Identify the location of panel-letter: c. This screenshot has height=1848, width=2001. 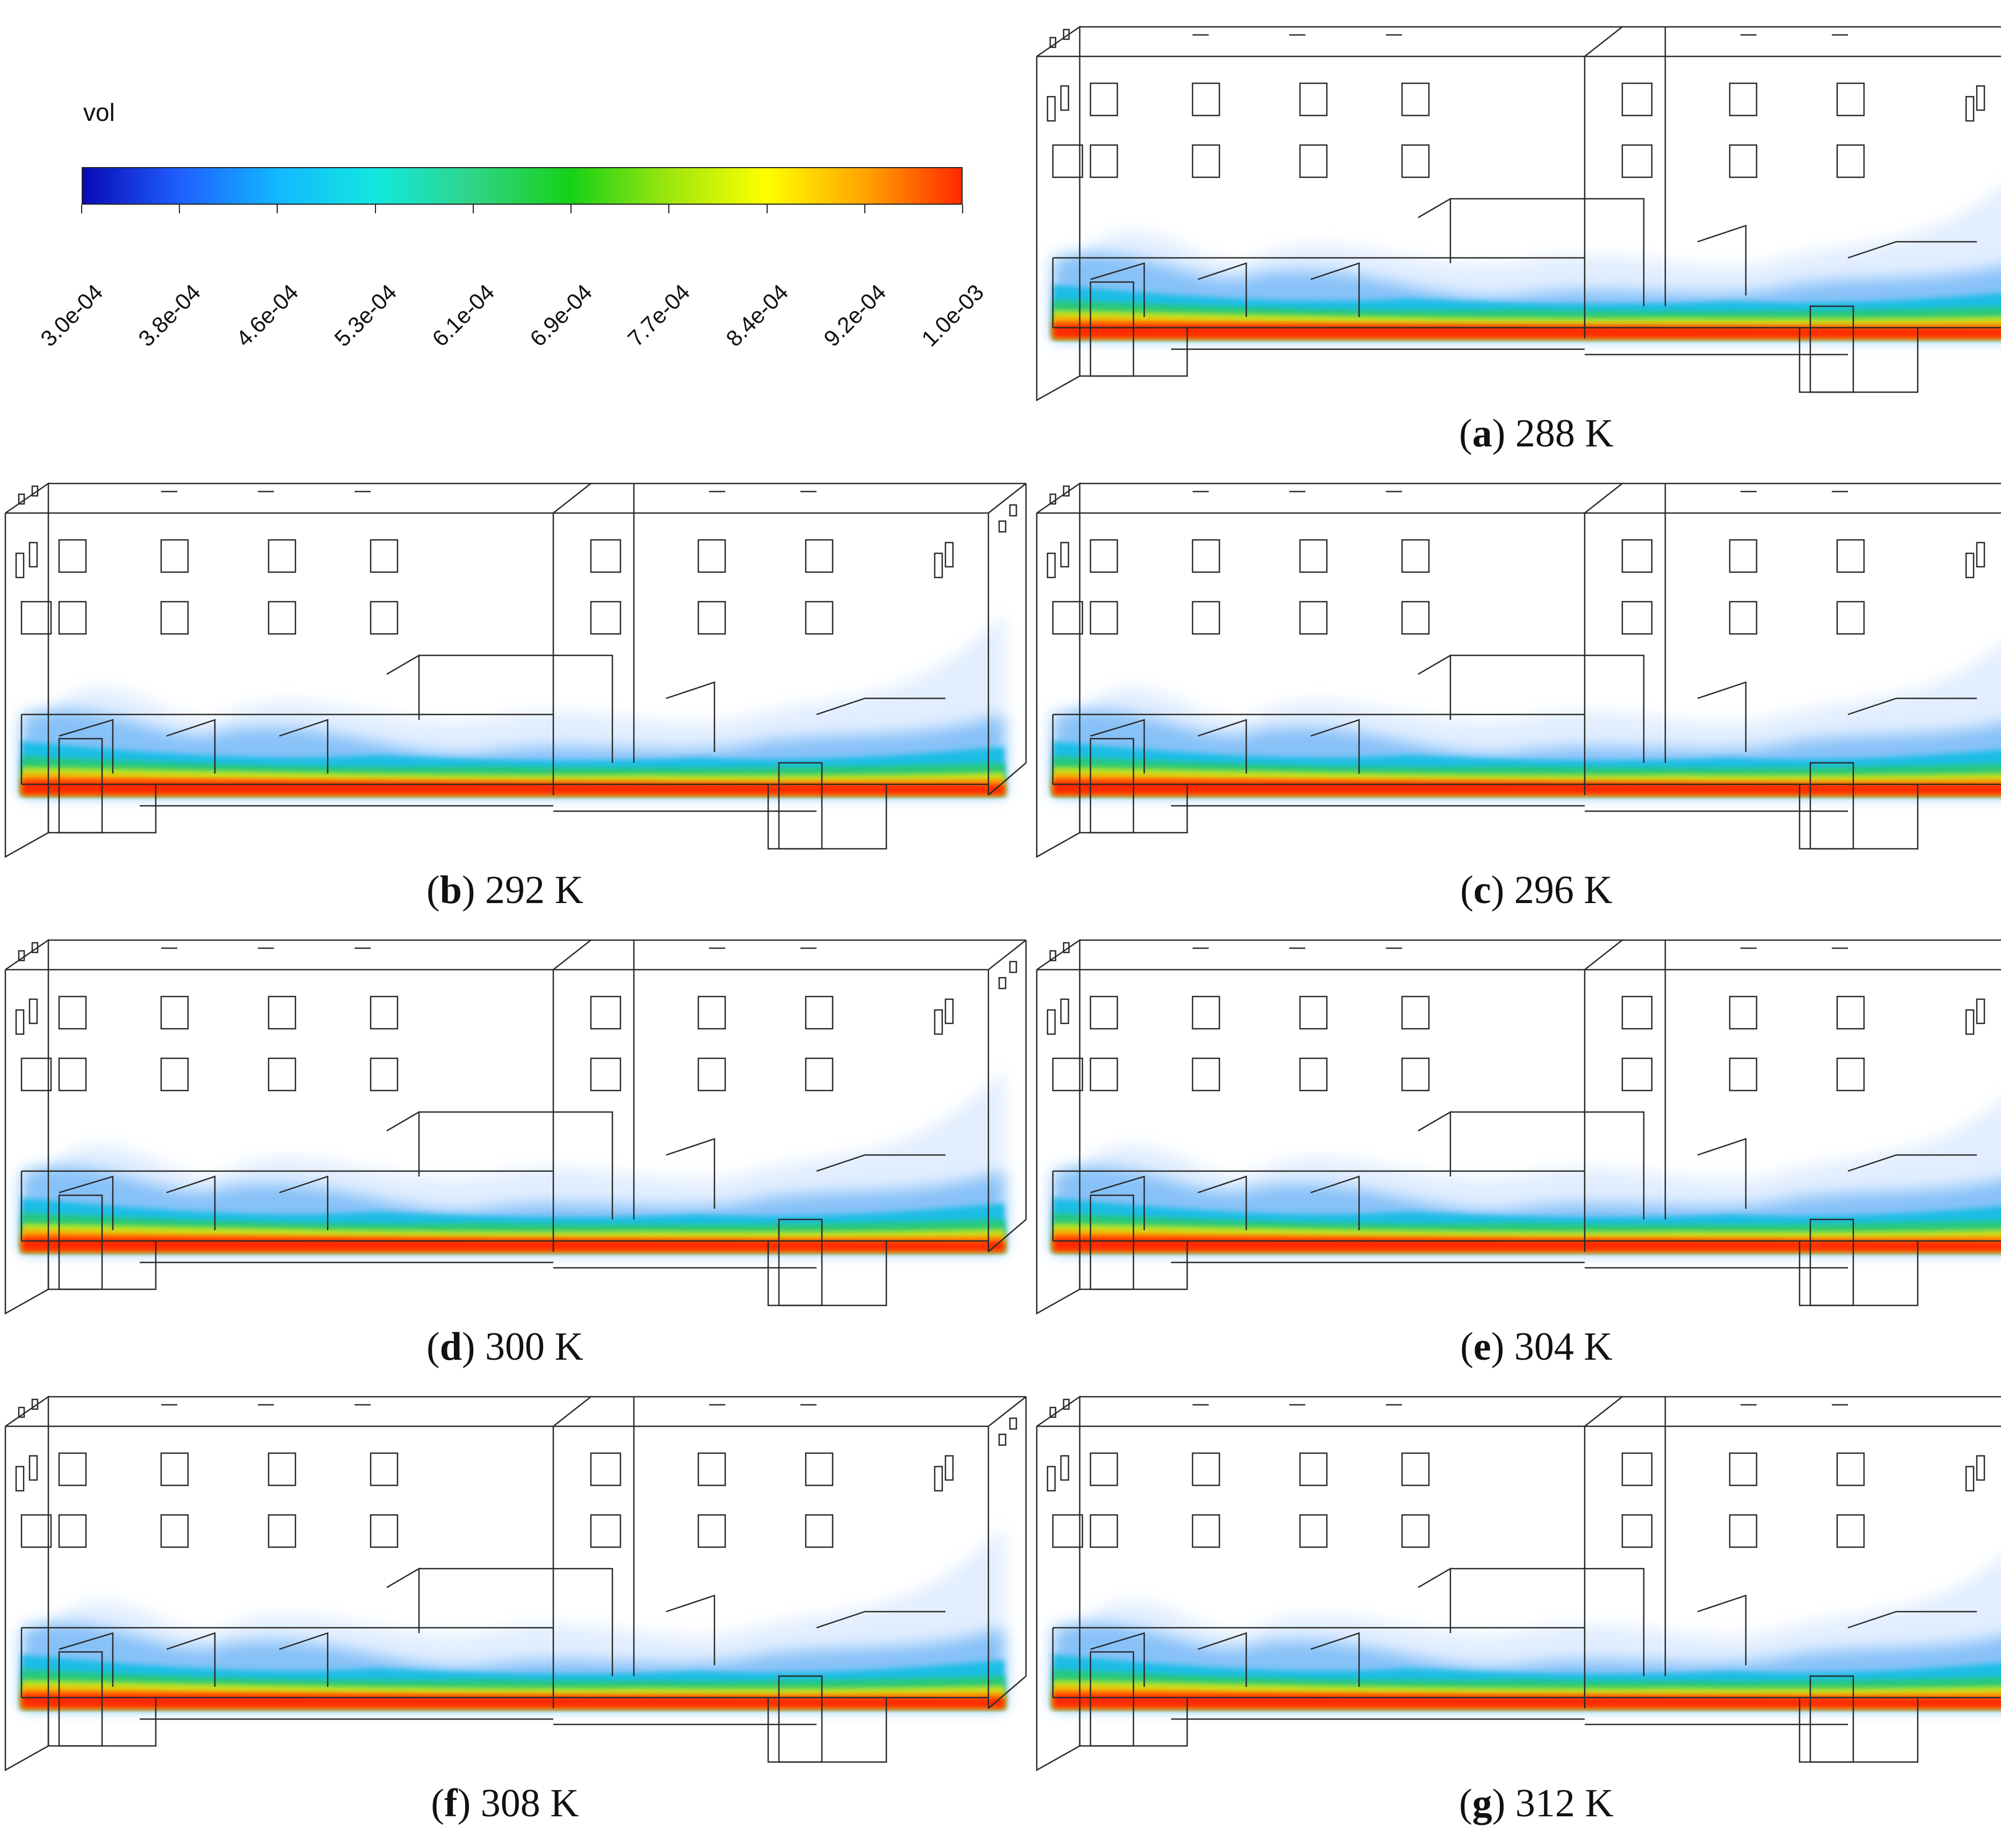
(1482, 890).